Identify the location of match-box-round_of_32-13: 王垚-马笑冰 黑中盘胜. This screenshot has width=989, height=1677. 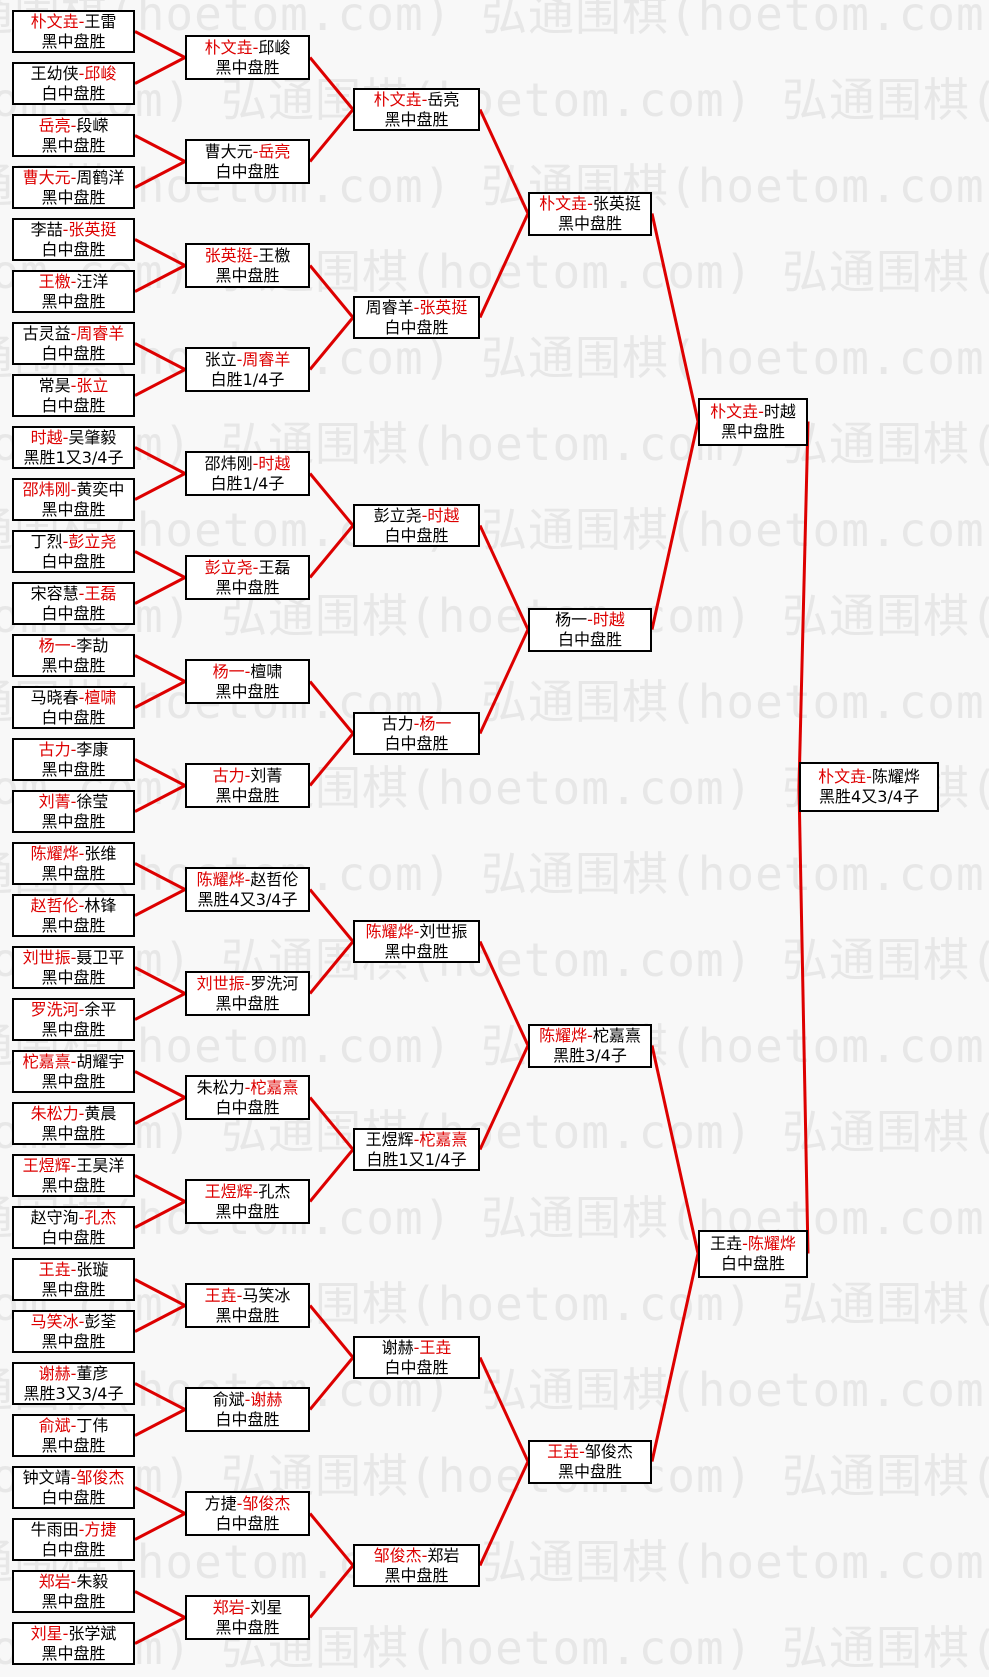
(247, 1305).